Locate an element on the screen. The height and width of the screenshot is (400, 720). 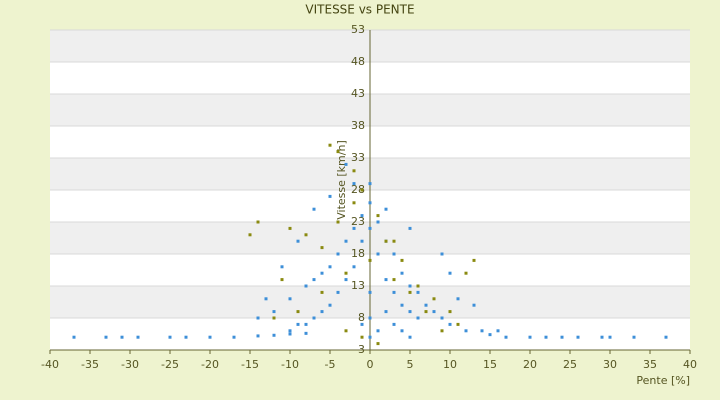
y-tick-label: 18 is located at coordinates (358, 253).